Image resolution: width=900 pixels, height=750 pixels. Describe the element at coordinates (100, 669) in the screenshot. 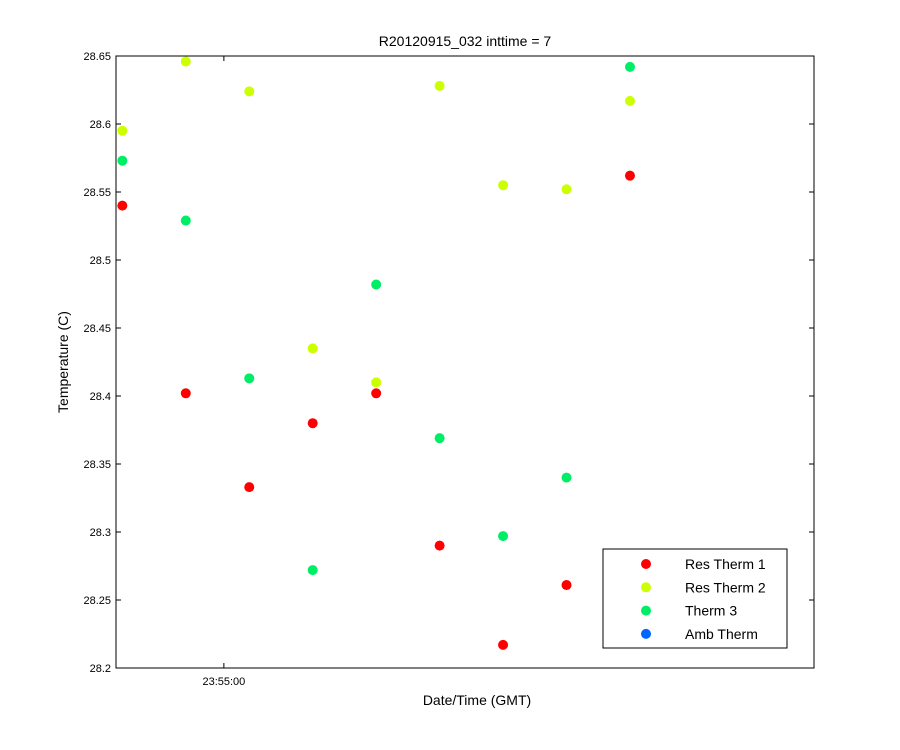

I see `y-tick-label: 28.2` at that location.